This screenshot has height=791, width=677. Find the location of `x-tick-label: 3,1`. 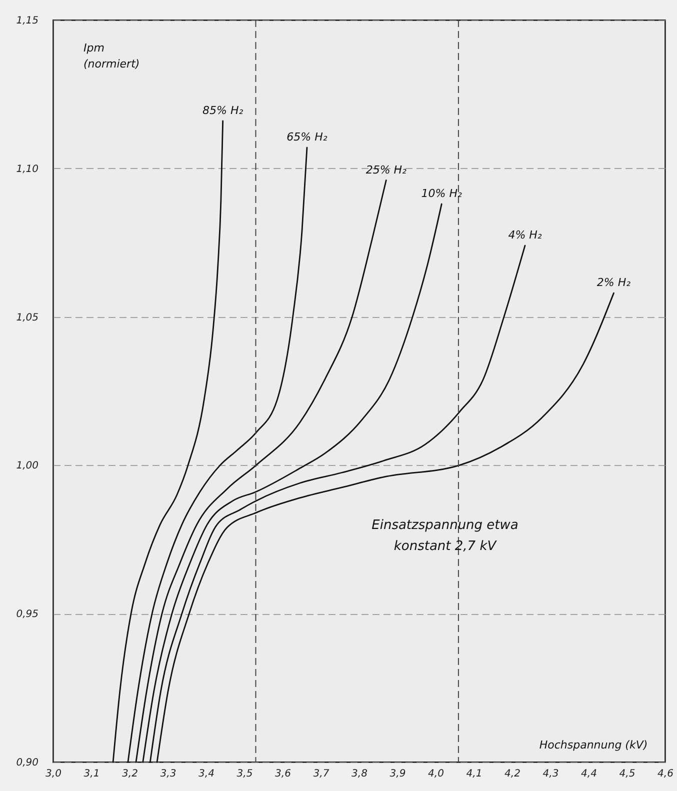

x-tick-label: 3,1 is located at coordinates (92, 774).